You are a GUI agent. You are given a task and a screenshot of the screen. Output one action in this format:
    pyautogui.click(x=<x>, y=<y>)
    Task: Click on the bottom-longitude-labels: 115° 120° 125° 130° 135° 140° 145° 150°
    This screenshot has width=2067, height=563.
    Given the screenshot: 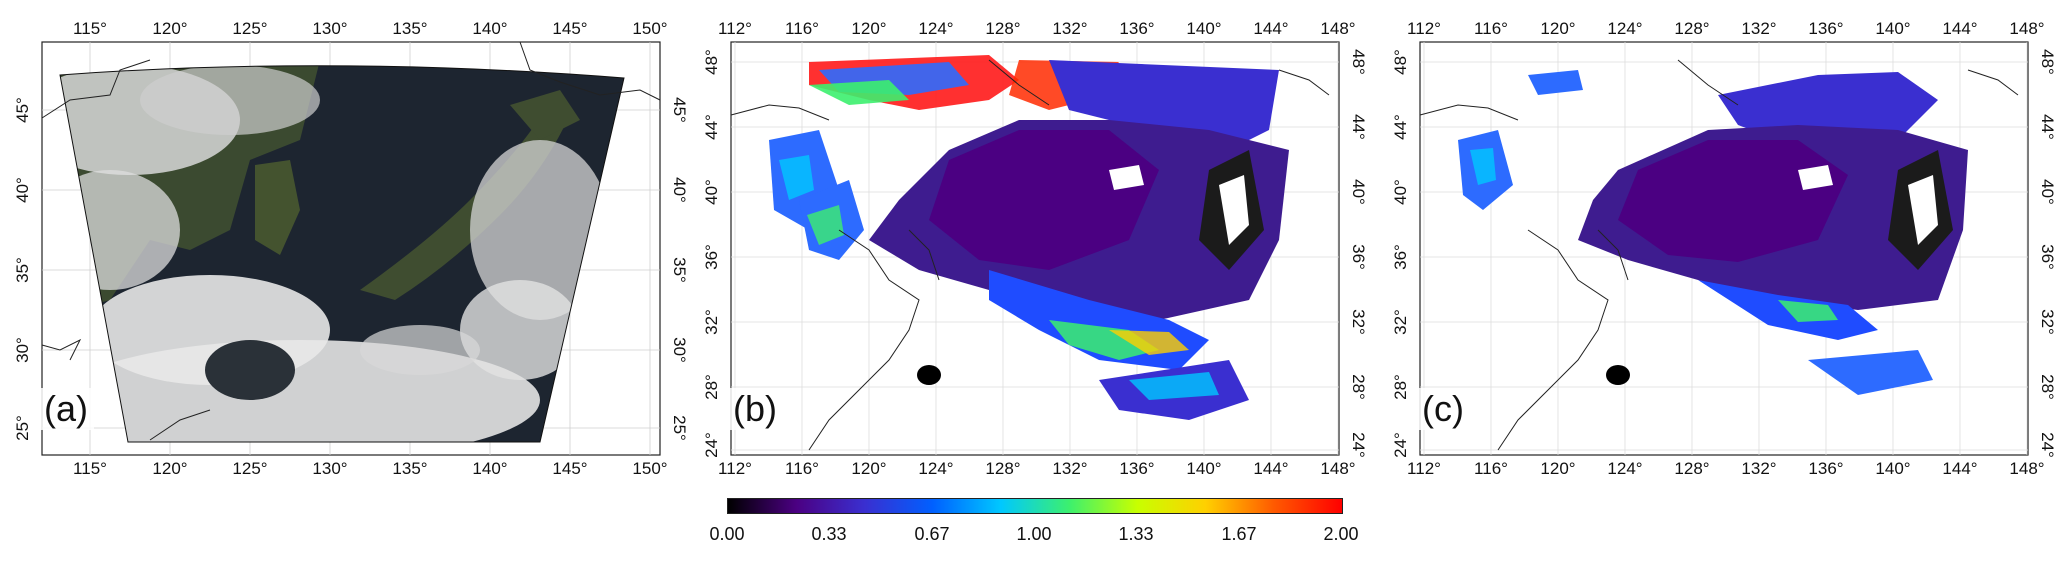 What is the action you would take?
    pyautogui.click(x=370, y=468)
    